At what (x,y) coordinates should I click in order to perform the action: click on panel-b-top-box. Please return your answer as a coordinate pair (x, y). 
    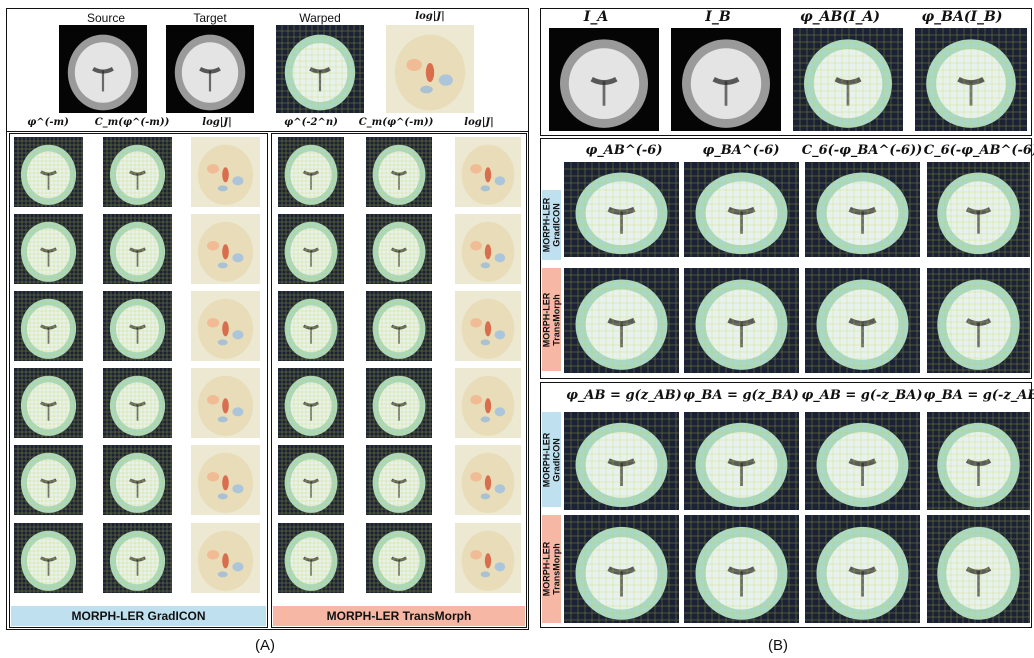
    Looking at the image, I should click on (786, 72).